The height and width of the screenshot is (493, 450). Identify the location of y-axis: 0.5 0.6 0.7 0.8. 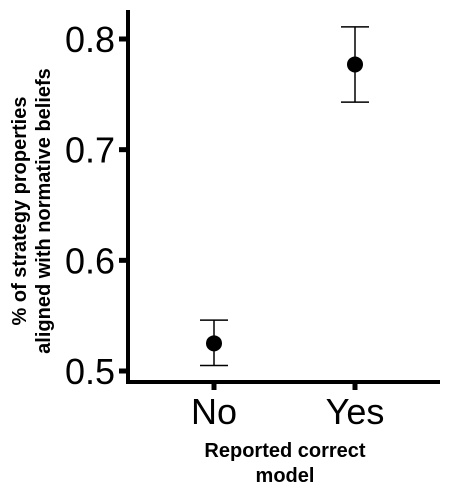
(97, 201).